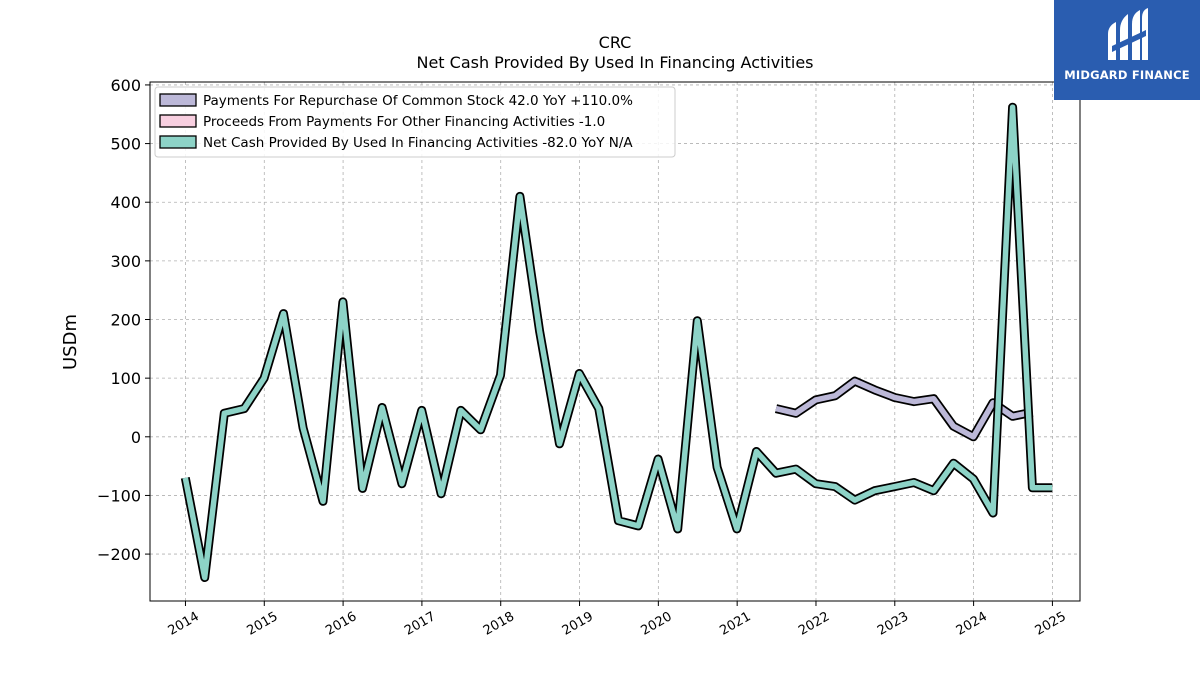 This screenshot has width=1200, height=679. Describe the element at coordinates (1051, 624) in the screenshot. I see `x-tick-label: 2025` at that location.